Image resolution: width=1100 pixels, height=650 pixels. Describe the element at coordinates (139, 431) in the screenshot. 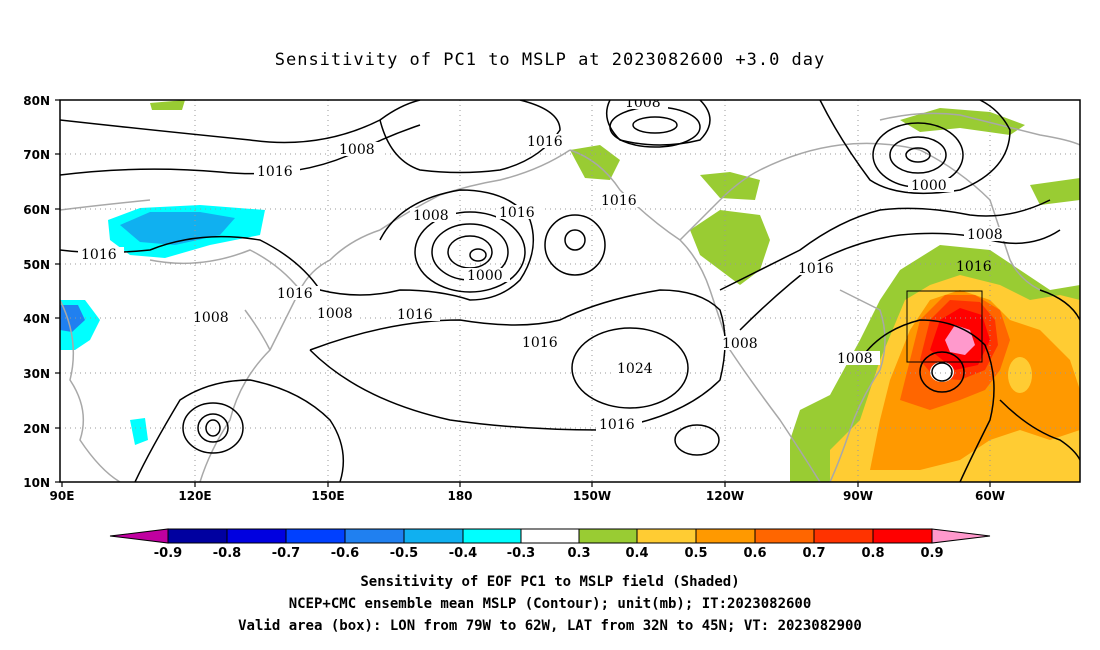

I see `shade-cyan-sea` at that location.